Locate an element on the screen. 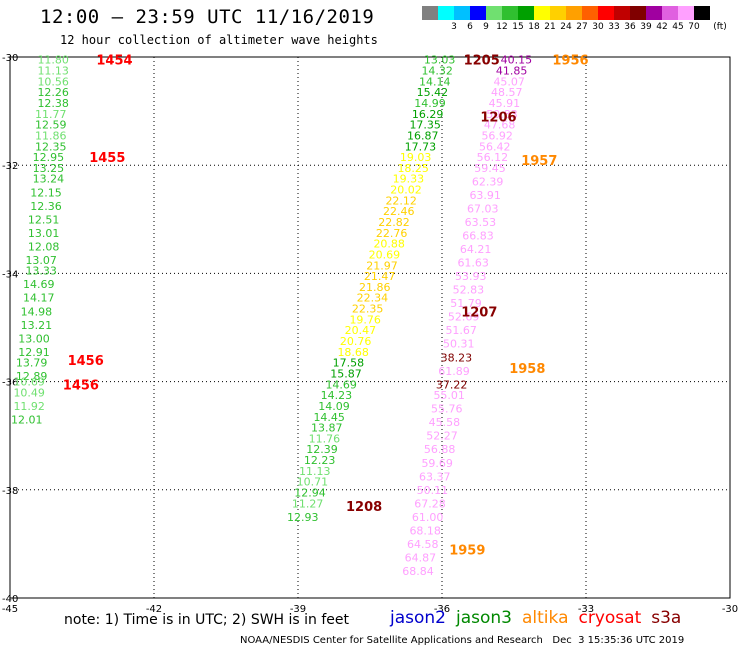  swh-data-label: 20.69 is located at coordinates (385, 254).